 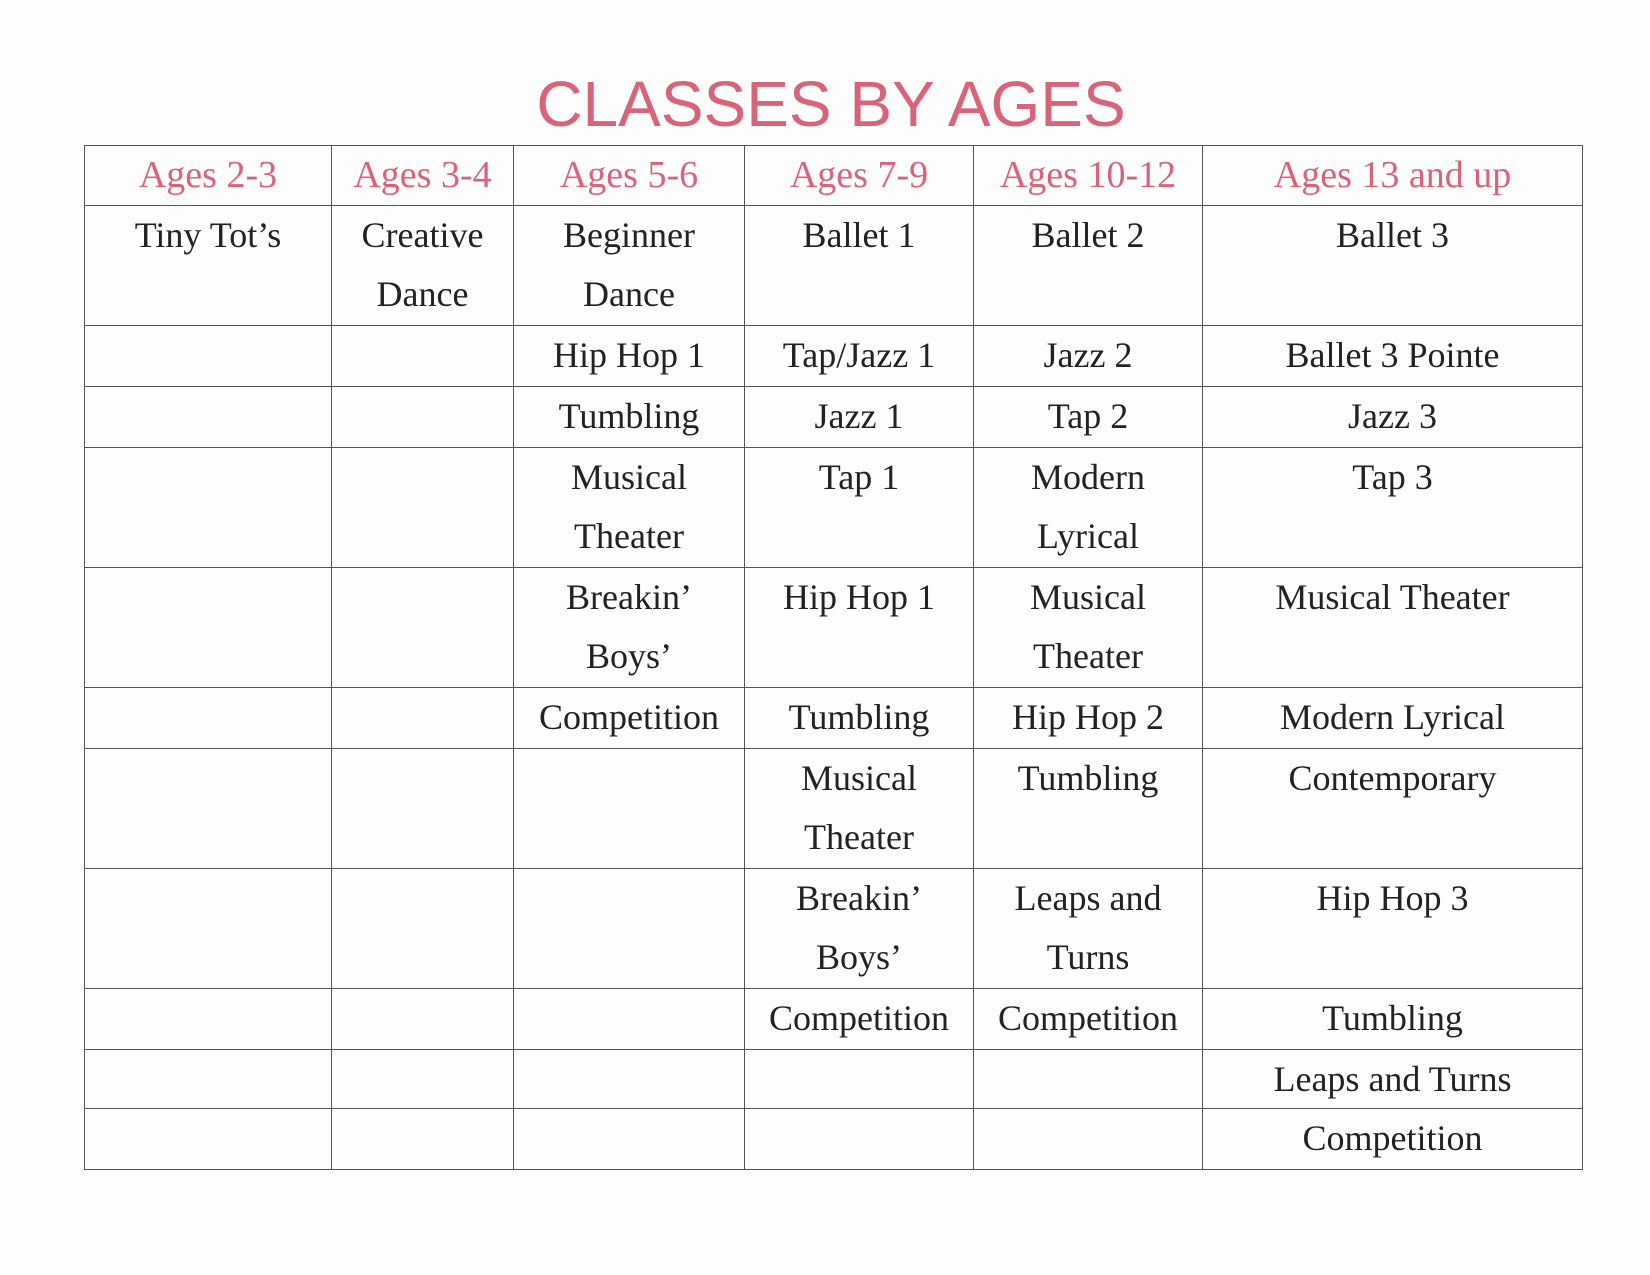 What do you see at coordinates (423, 266) in the screenshot?
I see `table-cell: Creative Dance` at bounding box center [423, 266].